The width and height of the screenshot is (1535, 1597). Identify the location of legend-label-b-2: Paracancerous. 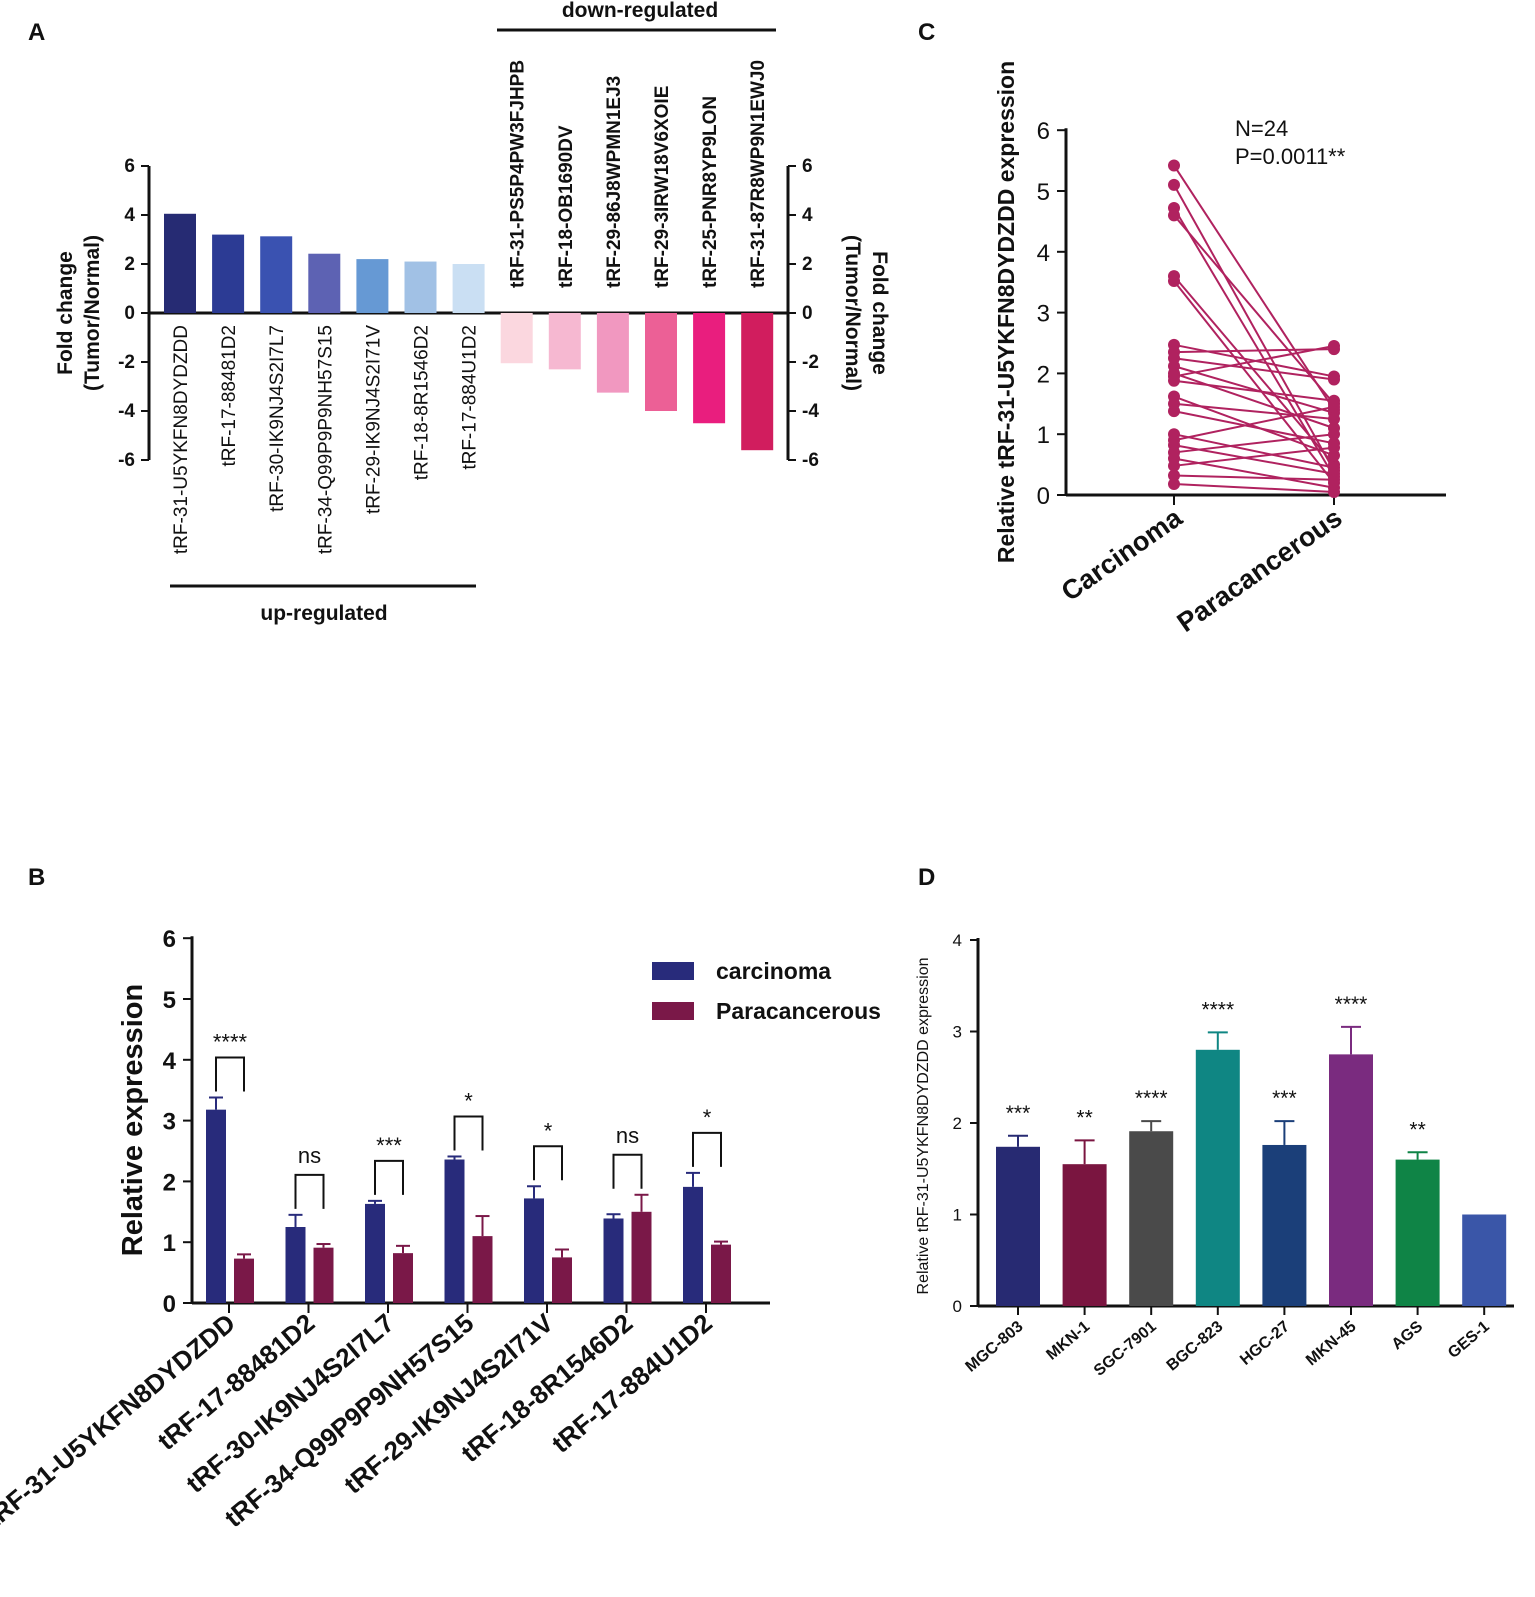
(798, 1011).